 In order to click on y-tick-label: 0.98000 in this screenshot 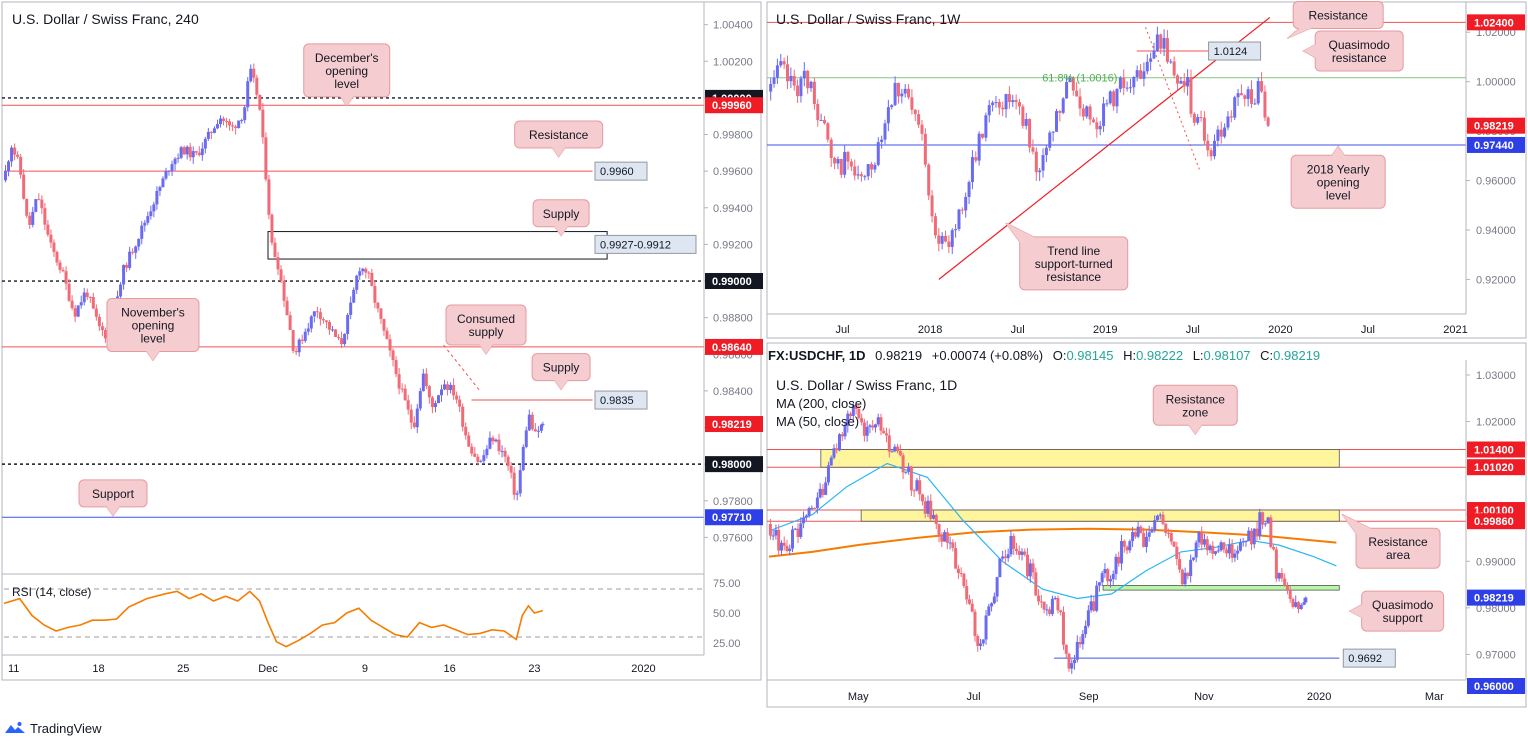, I will do `click(1496, 609)`.